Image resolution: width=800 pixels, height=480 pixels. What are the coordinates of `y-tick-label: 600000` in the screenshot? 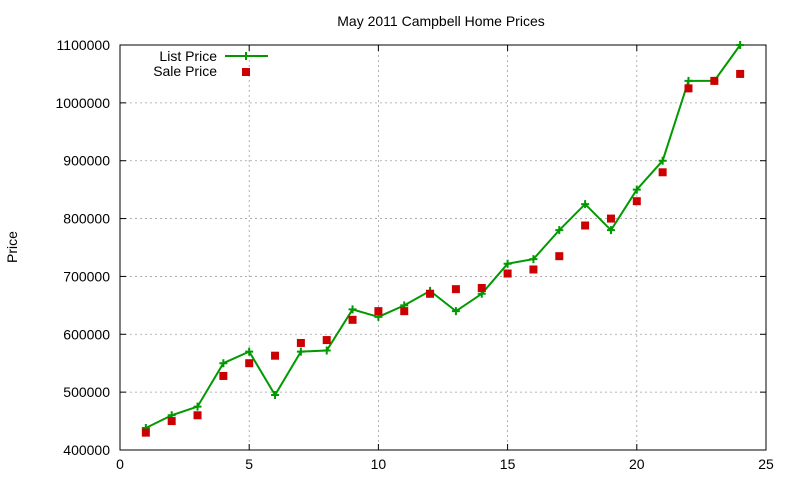 It's located at (86, 334).